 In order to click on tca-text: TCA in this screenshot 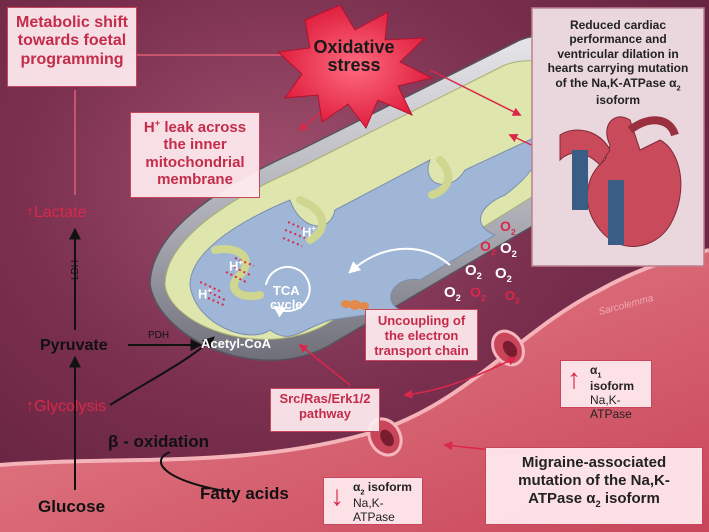, I will do `click(286, 290)`.